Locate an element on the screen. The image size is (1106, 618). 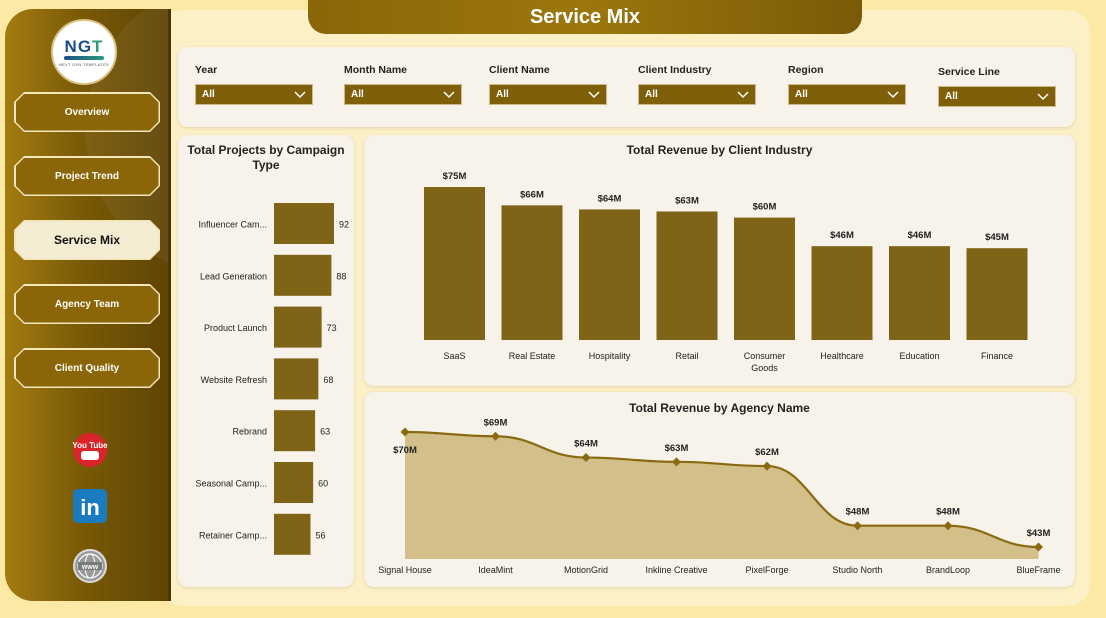
x-tick-label: Real Estate is located at coordinates (532, 356).